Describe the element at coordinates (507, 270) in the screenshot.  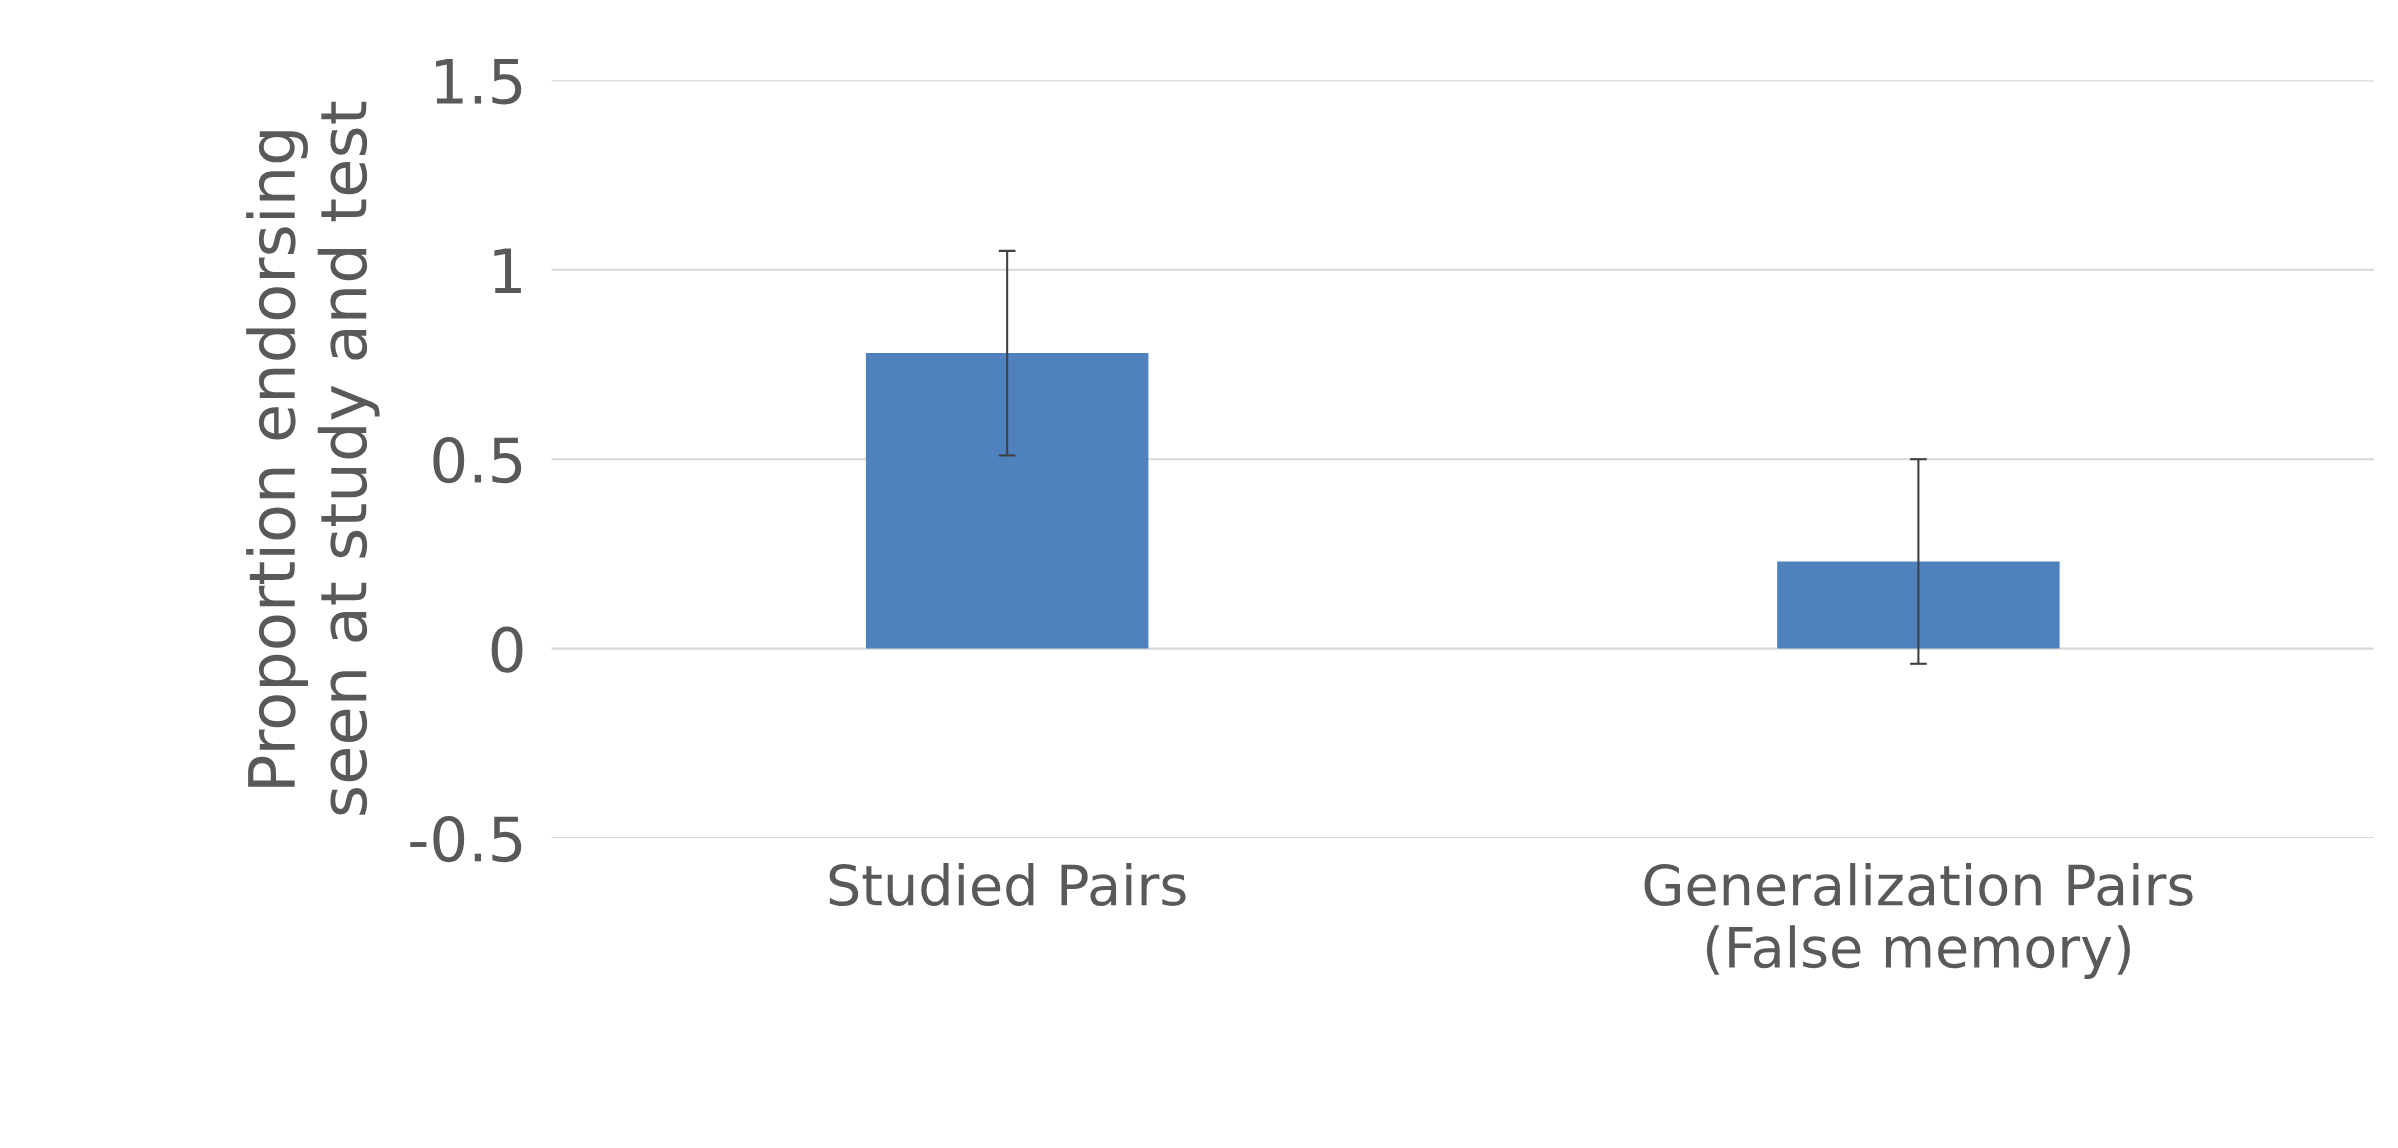
I see `y-tick-label: 1` at that location.